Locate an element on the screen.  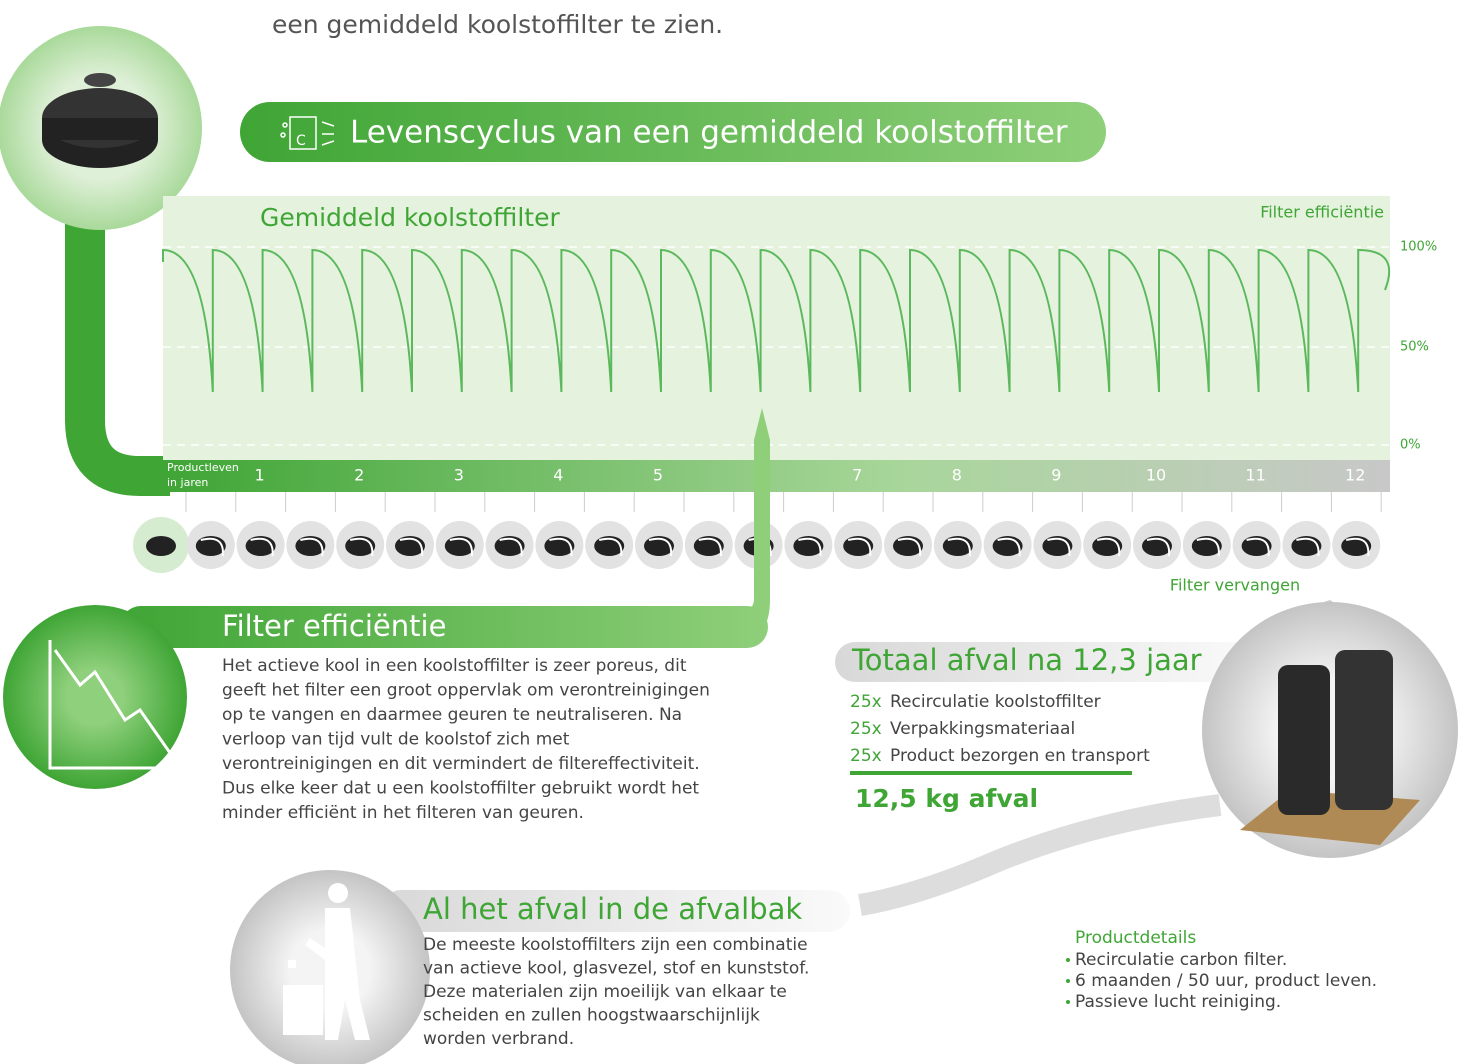
connector is located at coordinates (117, 358).